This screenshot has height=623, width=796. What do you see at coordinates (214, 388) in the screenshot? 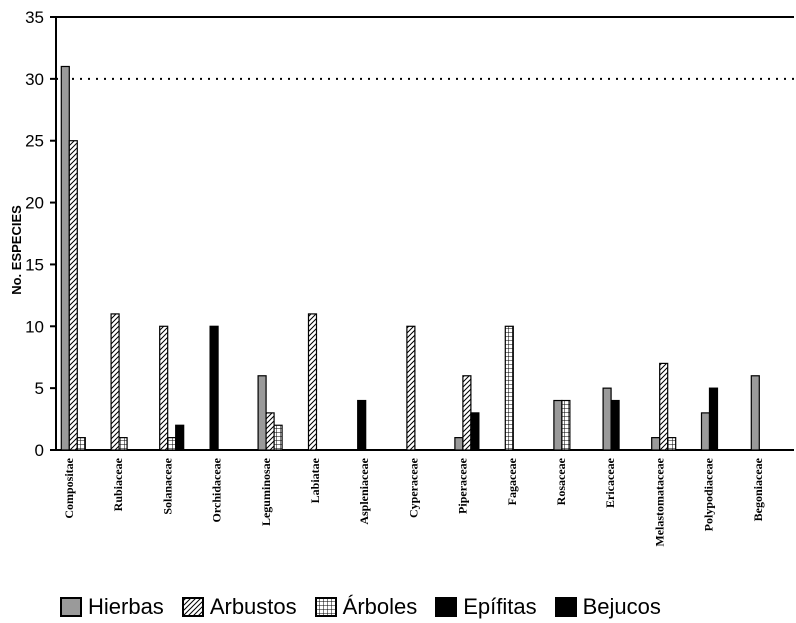
I see `bar-black-orchidaceae` at bounding box center [214, 388].